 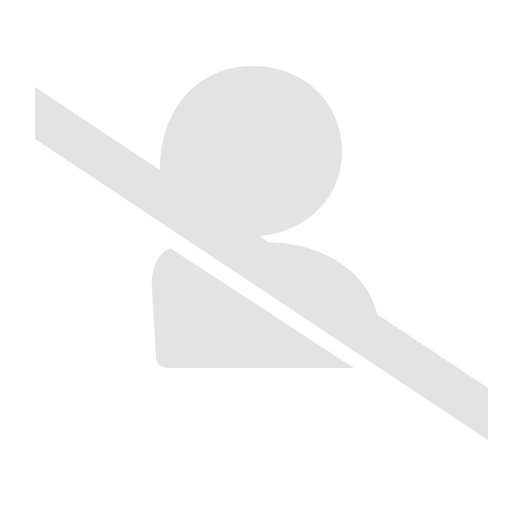 I want to click on user-body-shape, so click(x=252, y=308).